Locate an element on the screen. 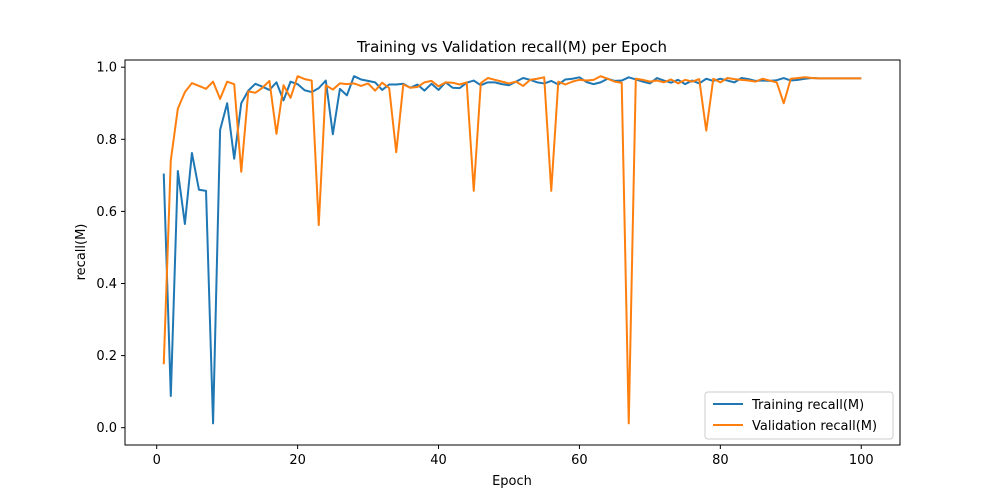 The height and width of the screenshot is (500, 1000). x-tick-label: 100 is located at coordinates (861, 460).